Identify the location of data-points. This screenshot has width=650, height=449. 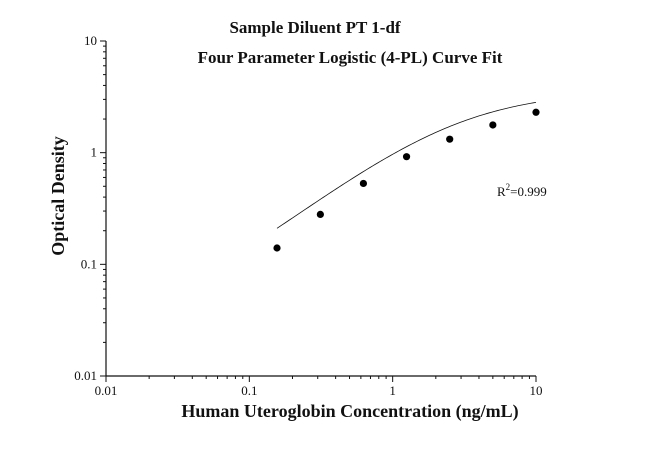
(406, 180).